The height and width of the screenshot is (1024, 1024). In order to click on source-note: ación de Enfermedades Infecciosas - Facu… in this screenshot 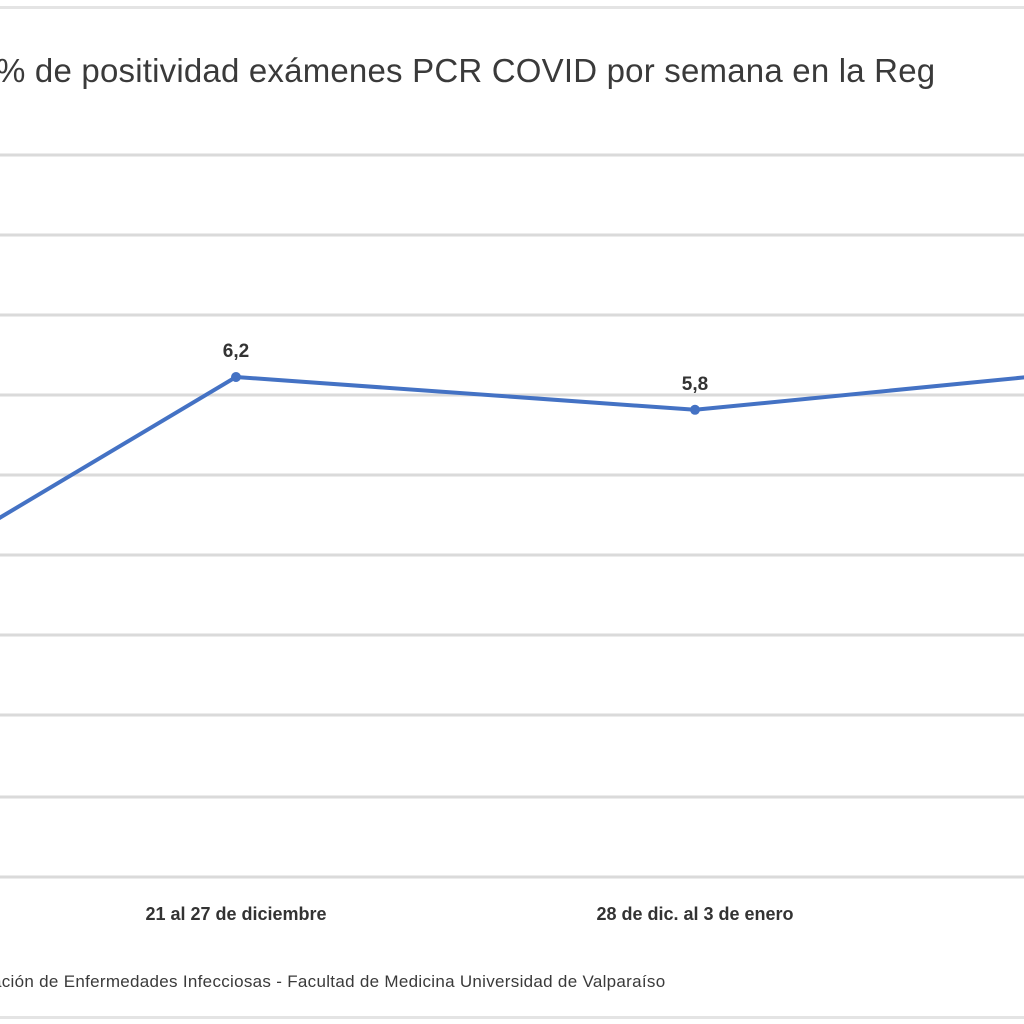, I will do `click(333, 981)`.